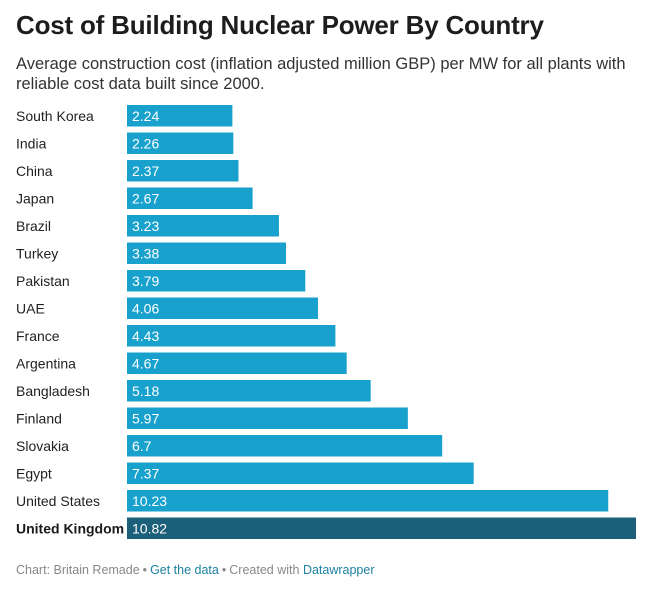 Image resolution: width=656 pixels, height=600 pixels. Describe the element at coordinates (180, 116) in the screenshot. I see `bar-south-korea` at that location.